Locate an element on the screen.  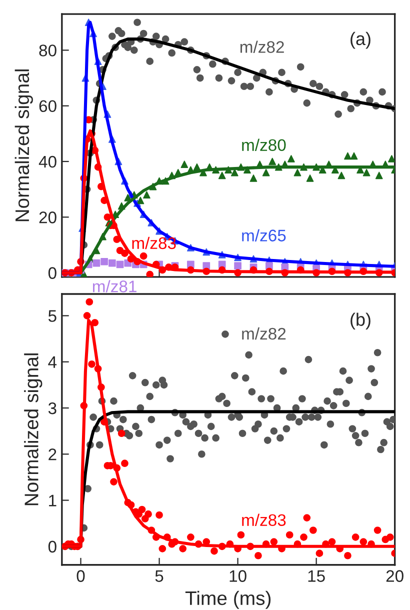
x-axis-title: Time (ms) is located at coordinates (228, 599).